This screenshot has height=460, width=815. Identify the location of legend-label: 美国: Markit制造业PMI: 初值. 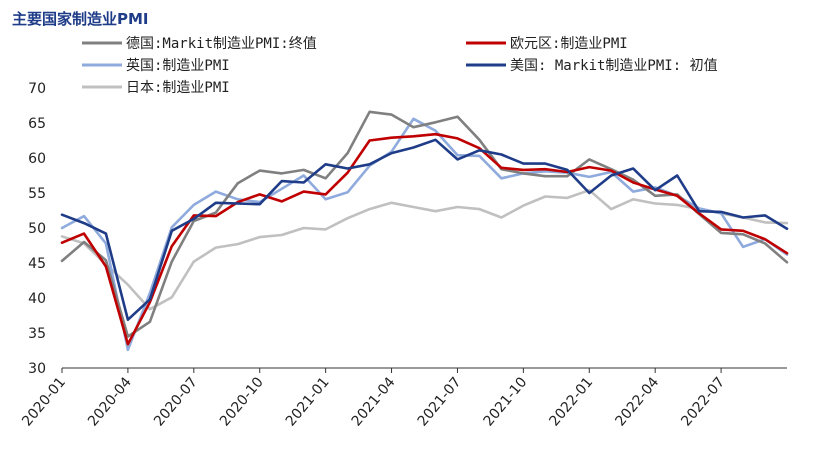
(614, 65).